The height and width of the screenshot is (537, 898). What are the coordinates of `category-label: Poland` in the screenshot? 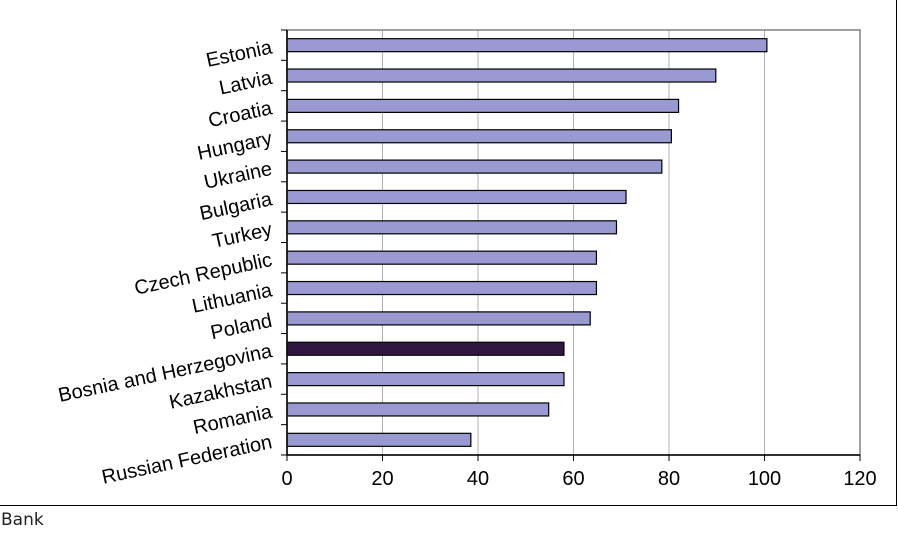 It's located at (241, 327).